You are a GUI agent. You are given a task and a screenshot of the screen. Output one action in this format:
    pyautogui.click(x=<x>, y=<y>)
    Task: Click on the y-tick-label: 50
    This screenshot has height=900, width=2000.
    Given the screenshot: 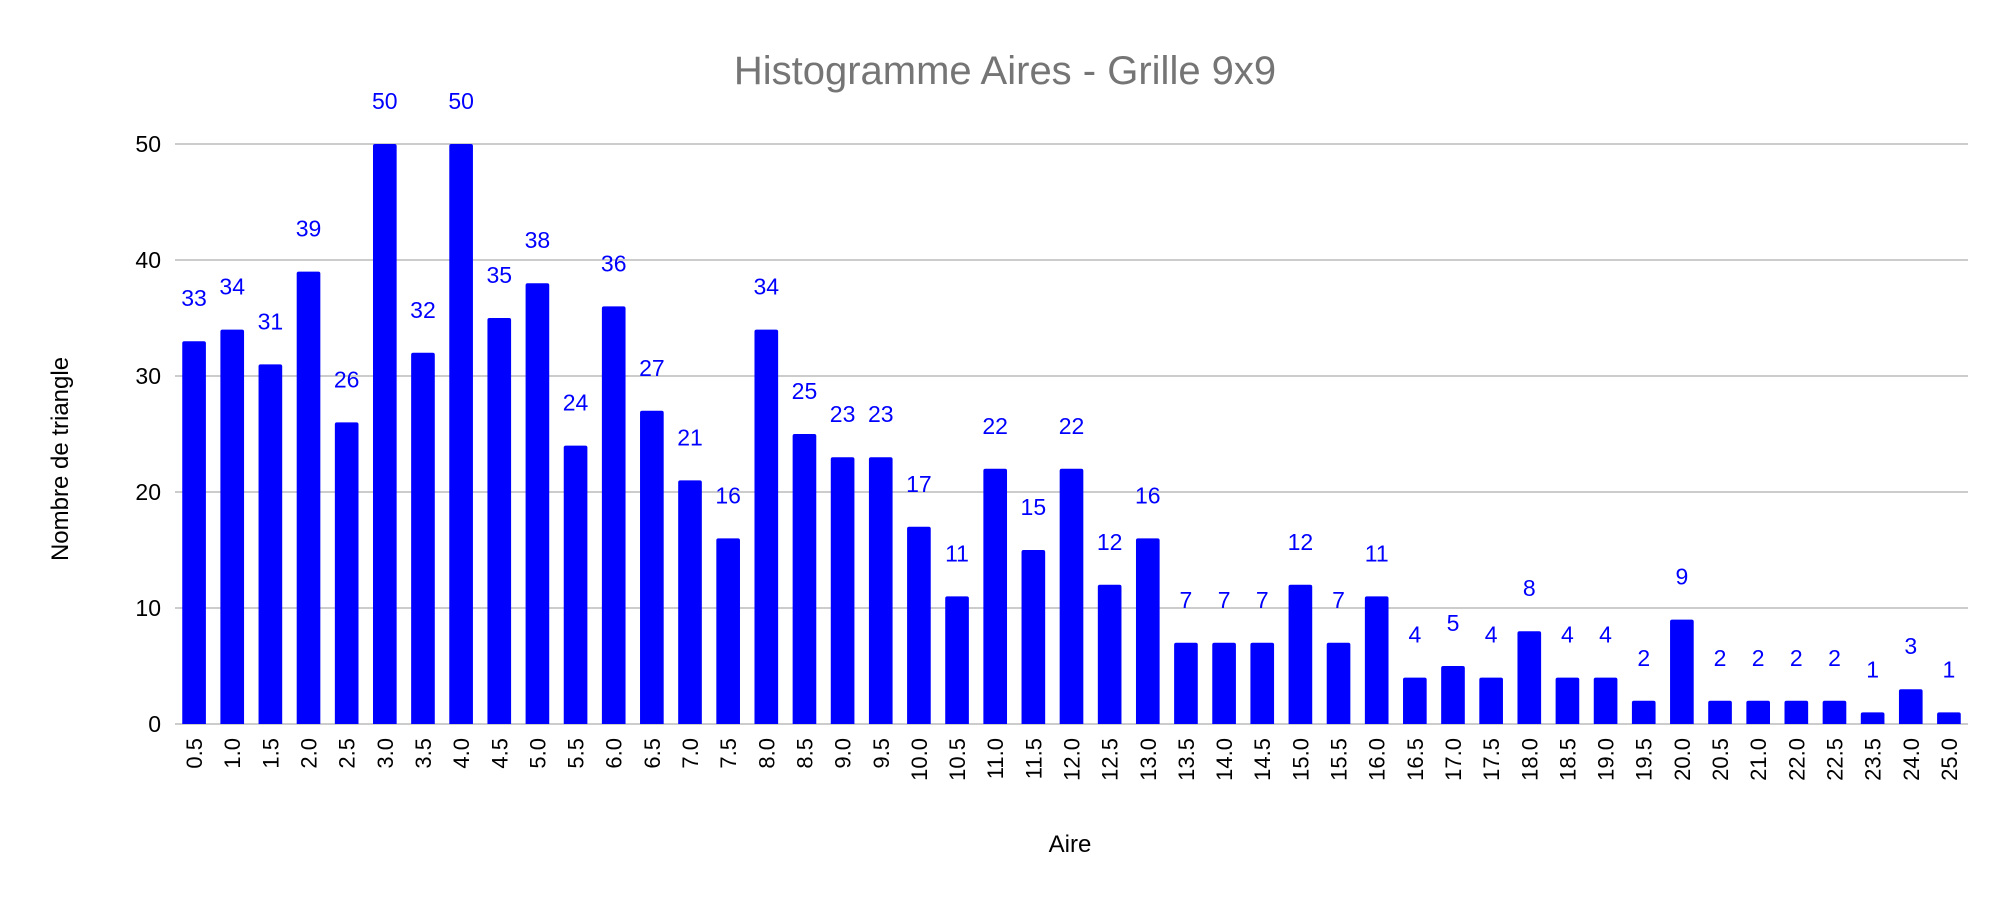 What is the action you would take?
    pyautogui.click(x=148, y=144)
    